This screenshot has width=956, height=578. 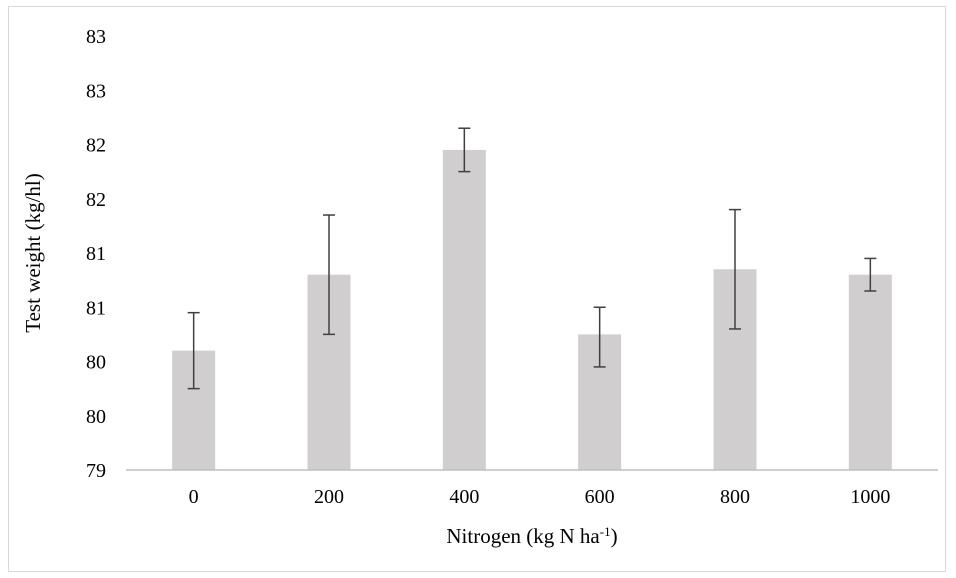 What do you see at coordinates (33, 253) in the screenshot?
I see `y-axis-title: Test weight (kg/hl)` at bounding box center [33, 253].